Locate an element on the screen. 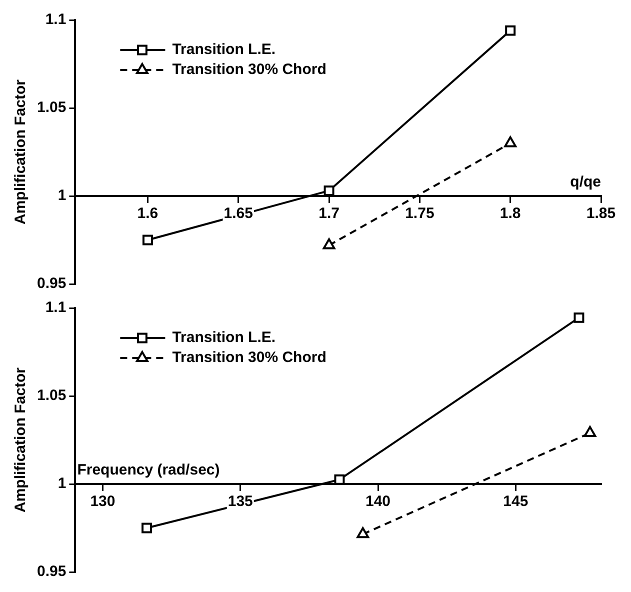 This screenshot has width=631, height=592. x-tick-label: 135 is located at coordinates (240, 501).